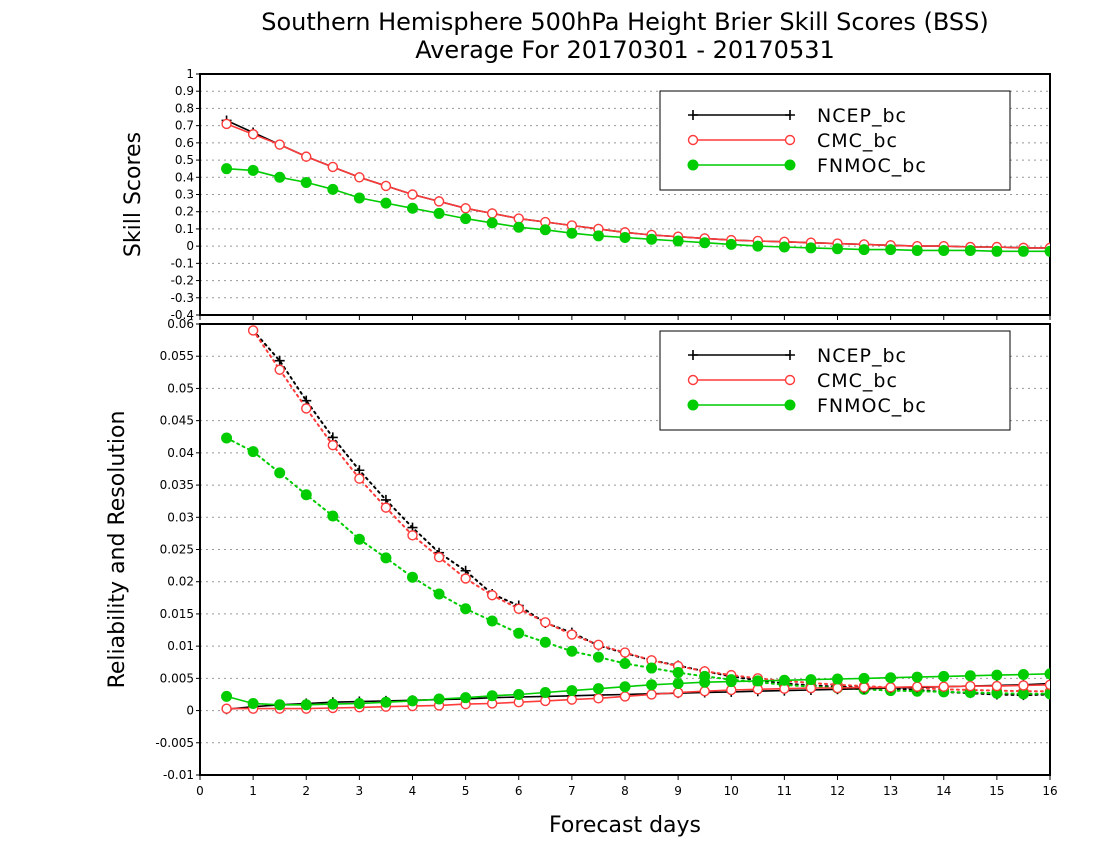 The height and width of the screenshot is (850, 1100). Describe the element at coordinates (693, 380) in the screenshot. I see `relres-legend-cmc-bc-marker` at that location.